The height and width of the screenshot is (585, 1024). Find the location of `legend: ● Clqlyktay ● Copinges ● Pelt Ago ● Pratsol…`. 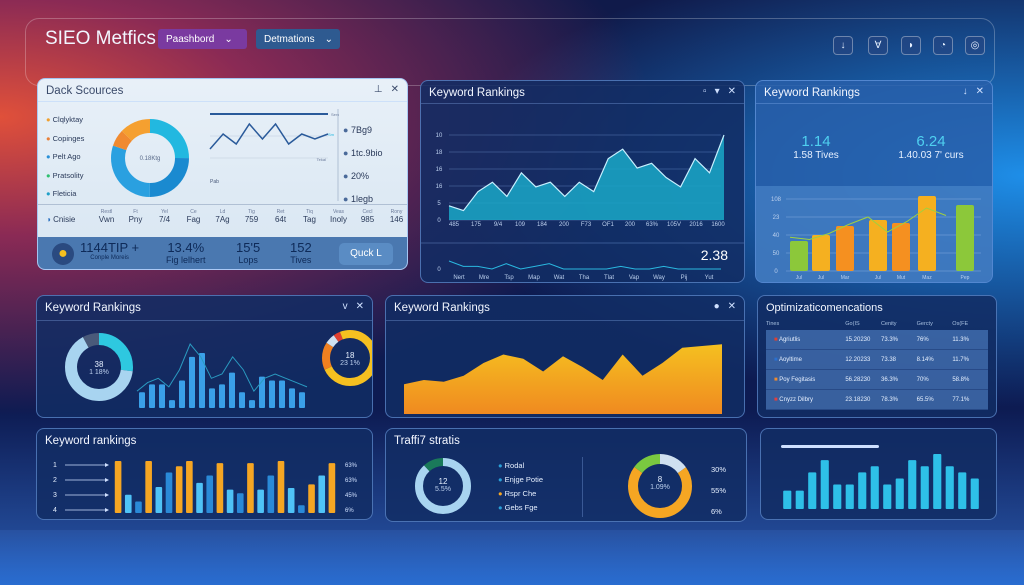

legend: ● Clqlyktay ● Copinges ● Pelt Ago ● Pratsol… is located at coordinates (65, 157).